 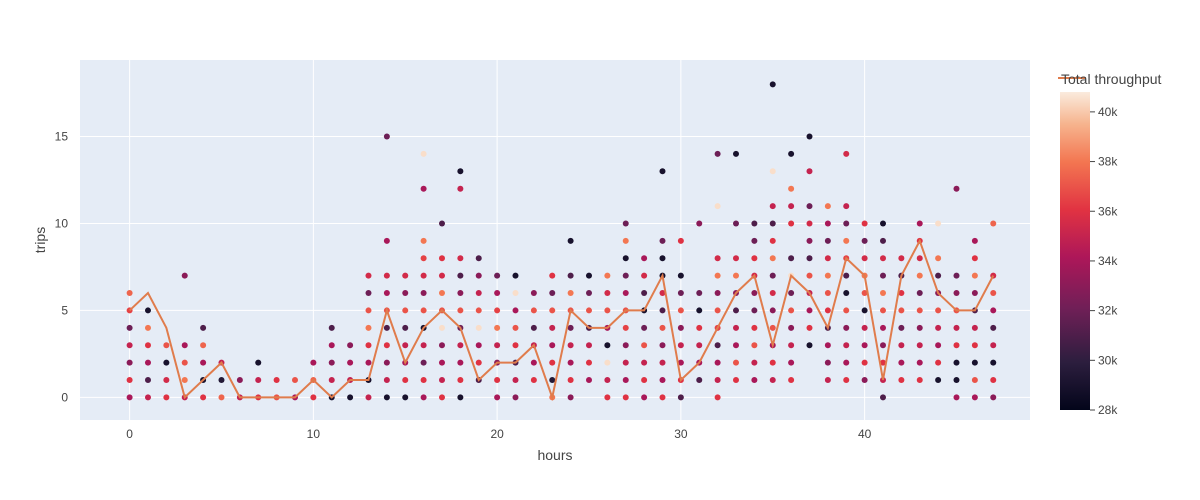 What do you see at coordinates (865, 434) in the screenshot?
I see `x-tick-label: 40` at bounding box center [865, 434].